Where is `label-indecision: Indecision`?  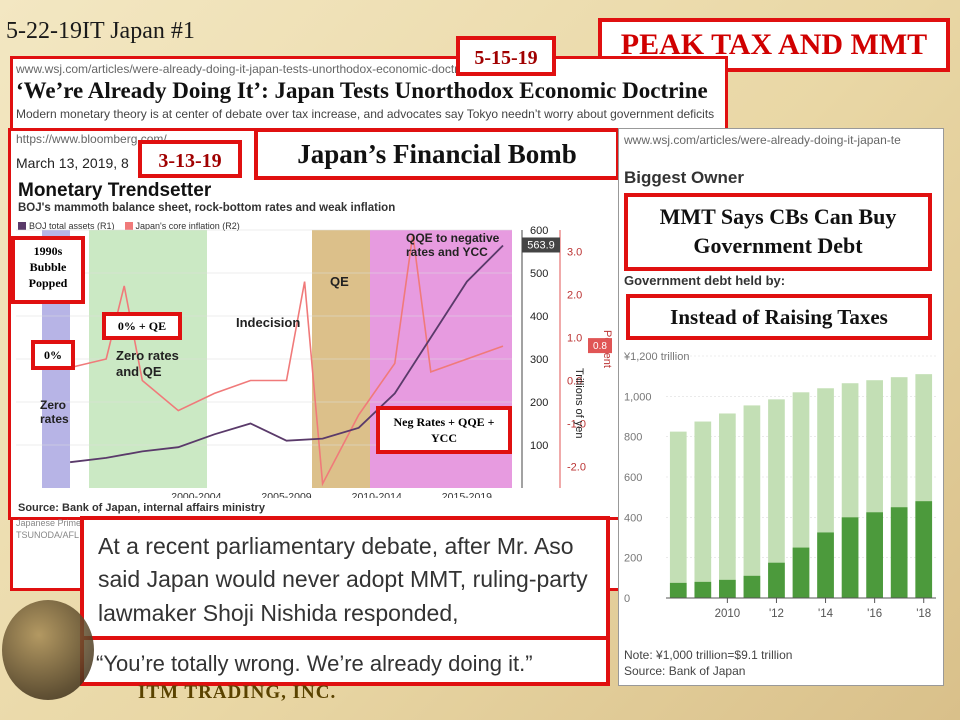 label-indecision: Indecision is located at coordinates (268, 322).